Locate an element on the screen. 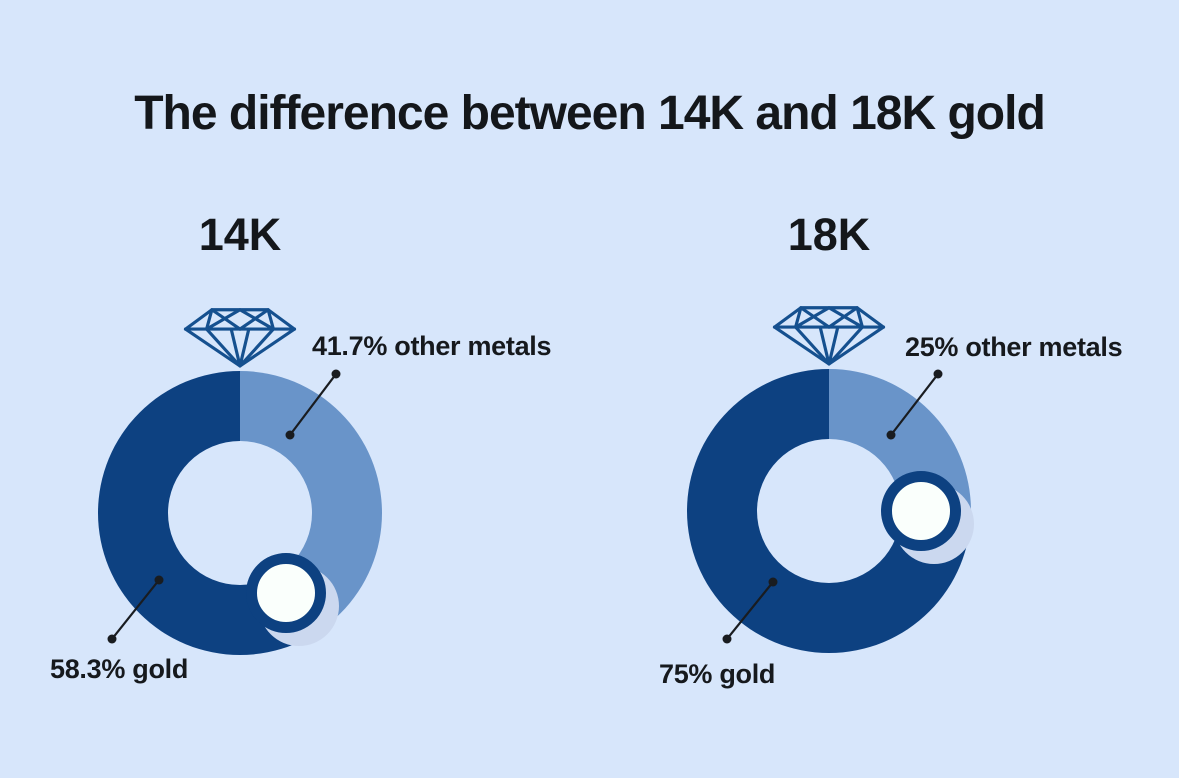 This screenshot has width=1179, height=778. donut-hole is located at coordinates (829, 511).